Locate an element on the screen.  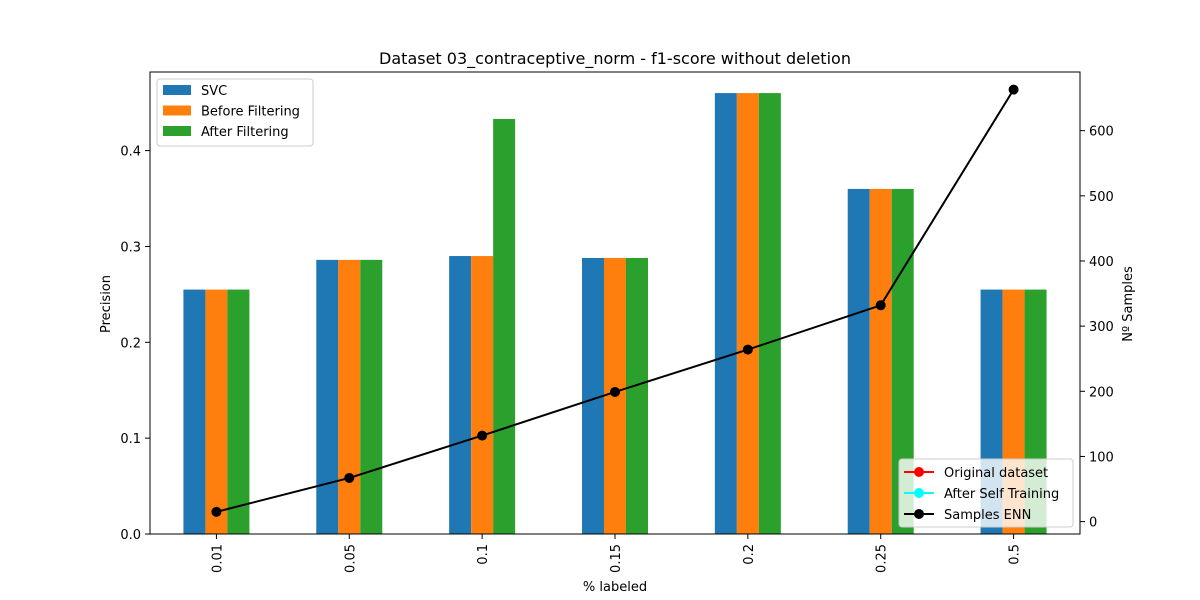
y2-axis-label: Nº Samples is located at coordinates (1128, 304).